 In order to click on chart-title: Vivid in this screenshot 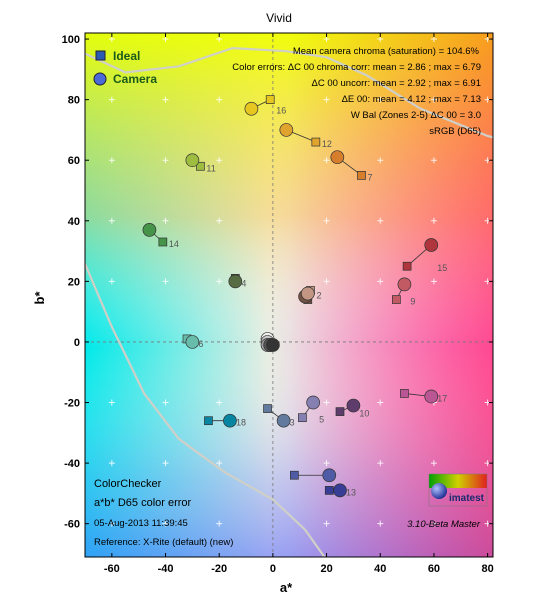, I will do `click(279, 18)`.